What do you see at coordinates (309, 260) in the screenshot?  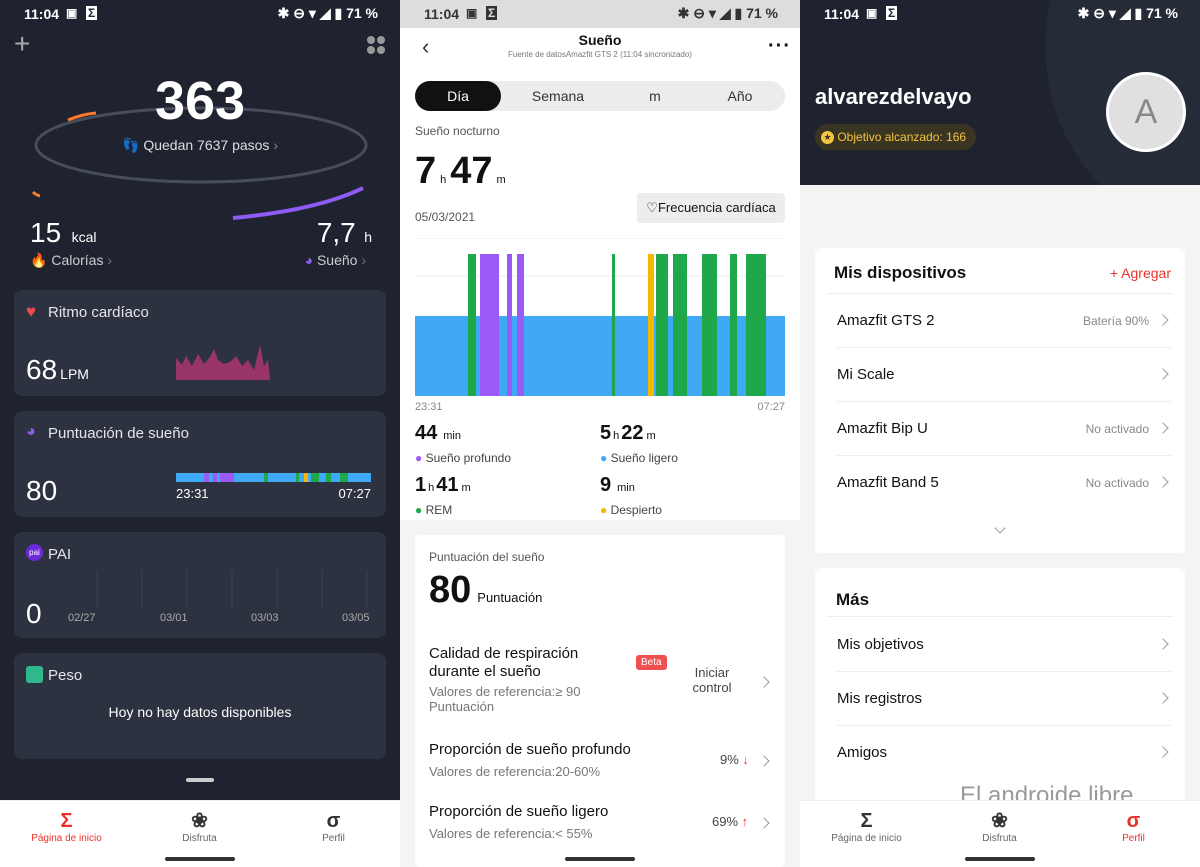 I see `moon-icon: ◕` at bounding box center [309, 260].